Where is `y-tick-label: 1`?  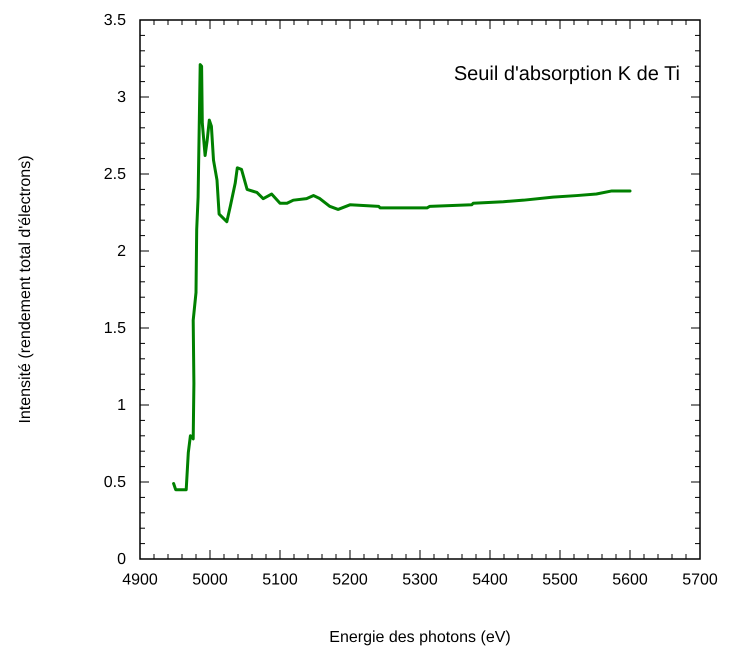 y-tick-label: 1 is located at coordinates (121, 405).